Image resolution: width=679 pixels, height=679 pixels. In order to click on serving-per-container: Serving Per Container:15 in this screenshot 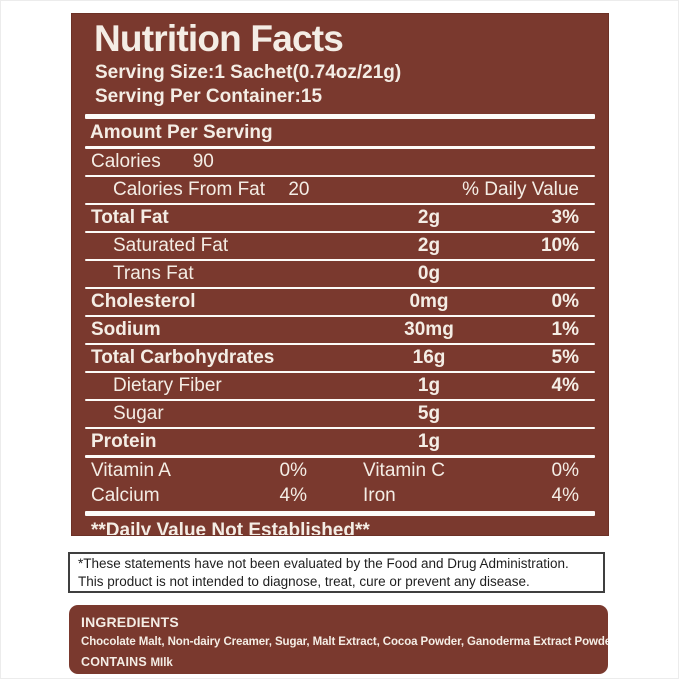, I will do `click(209, 96)`.